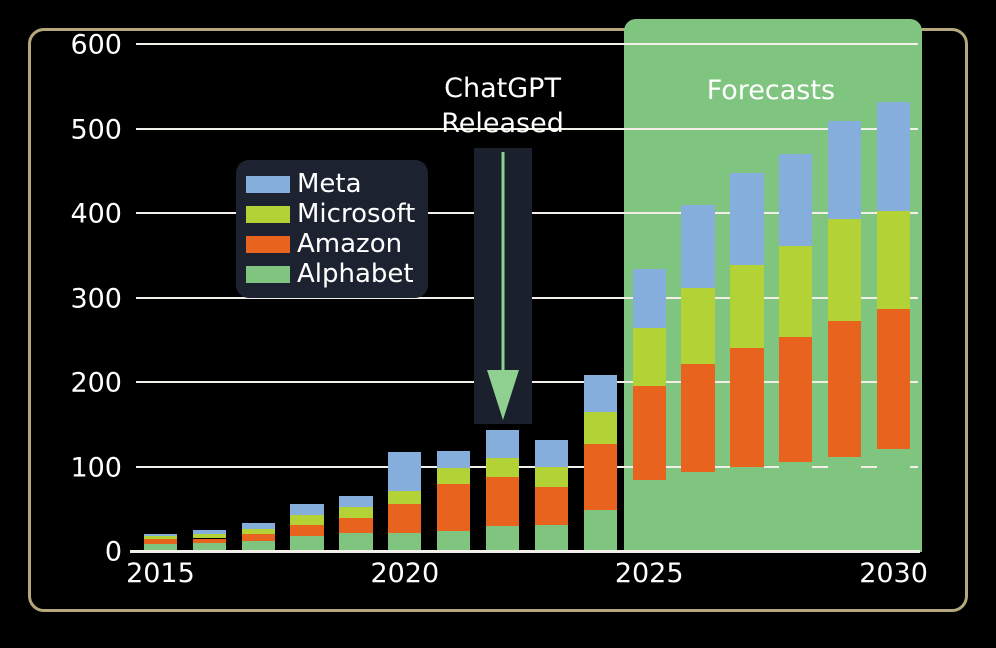 The height and width of the screenshot is (648, 996). What do you see at coordinates (649, 516) in the screenshot?
I see `bar-segment-alphabet-2025` at bounding box center [649, 516].